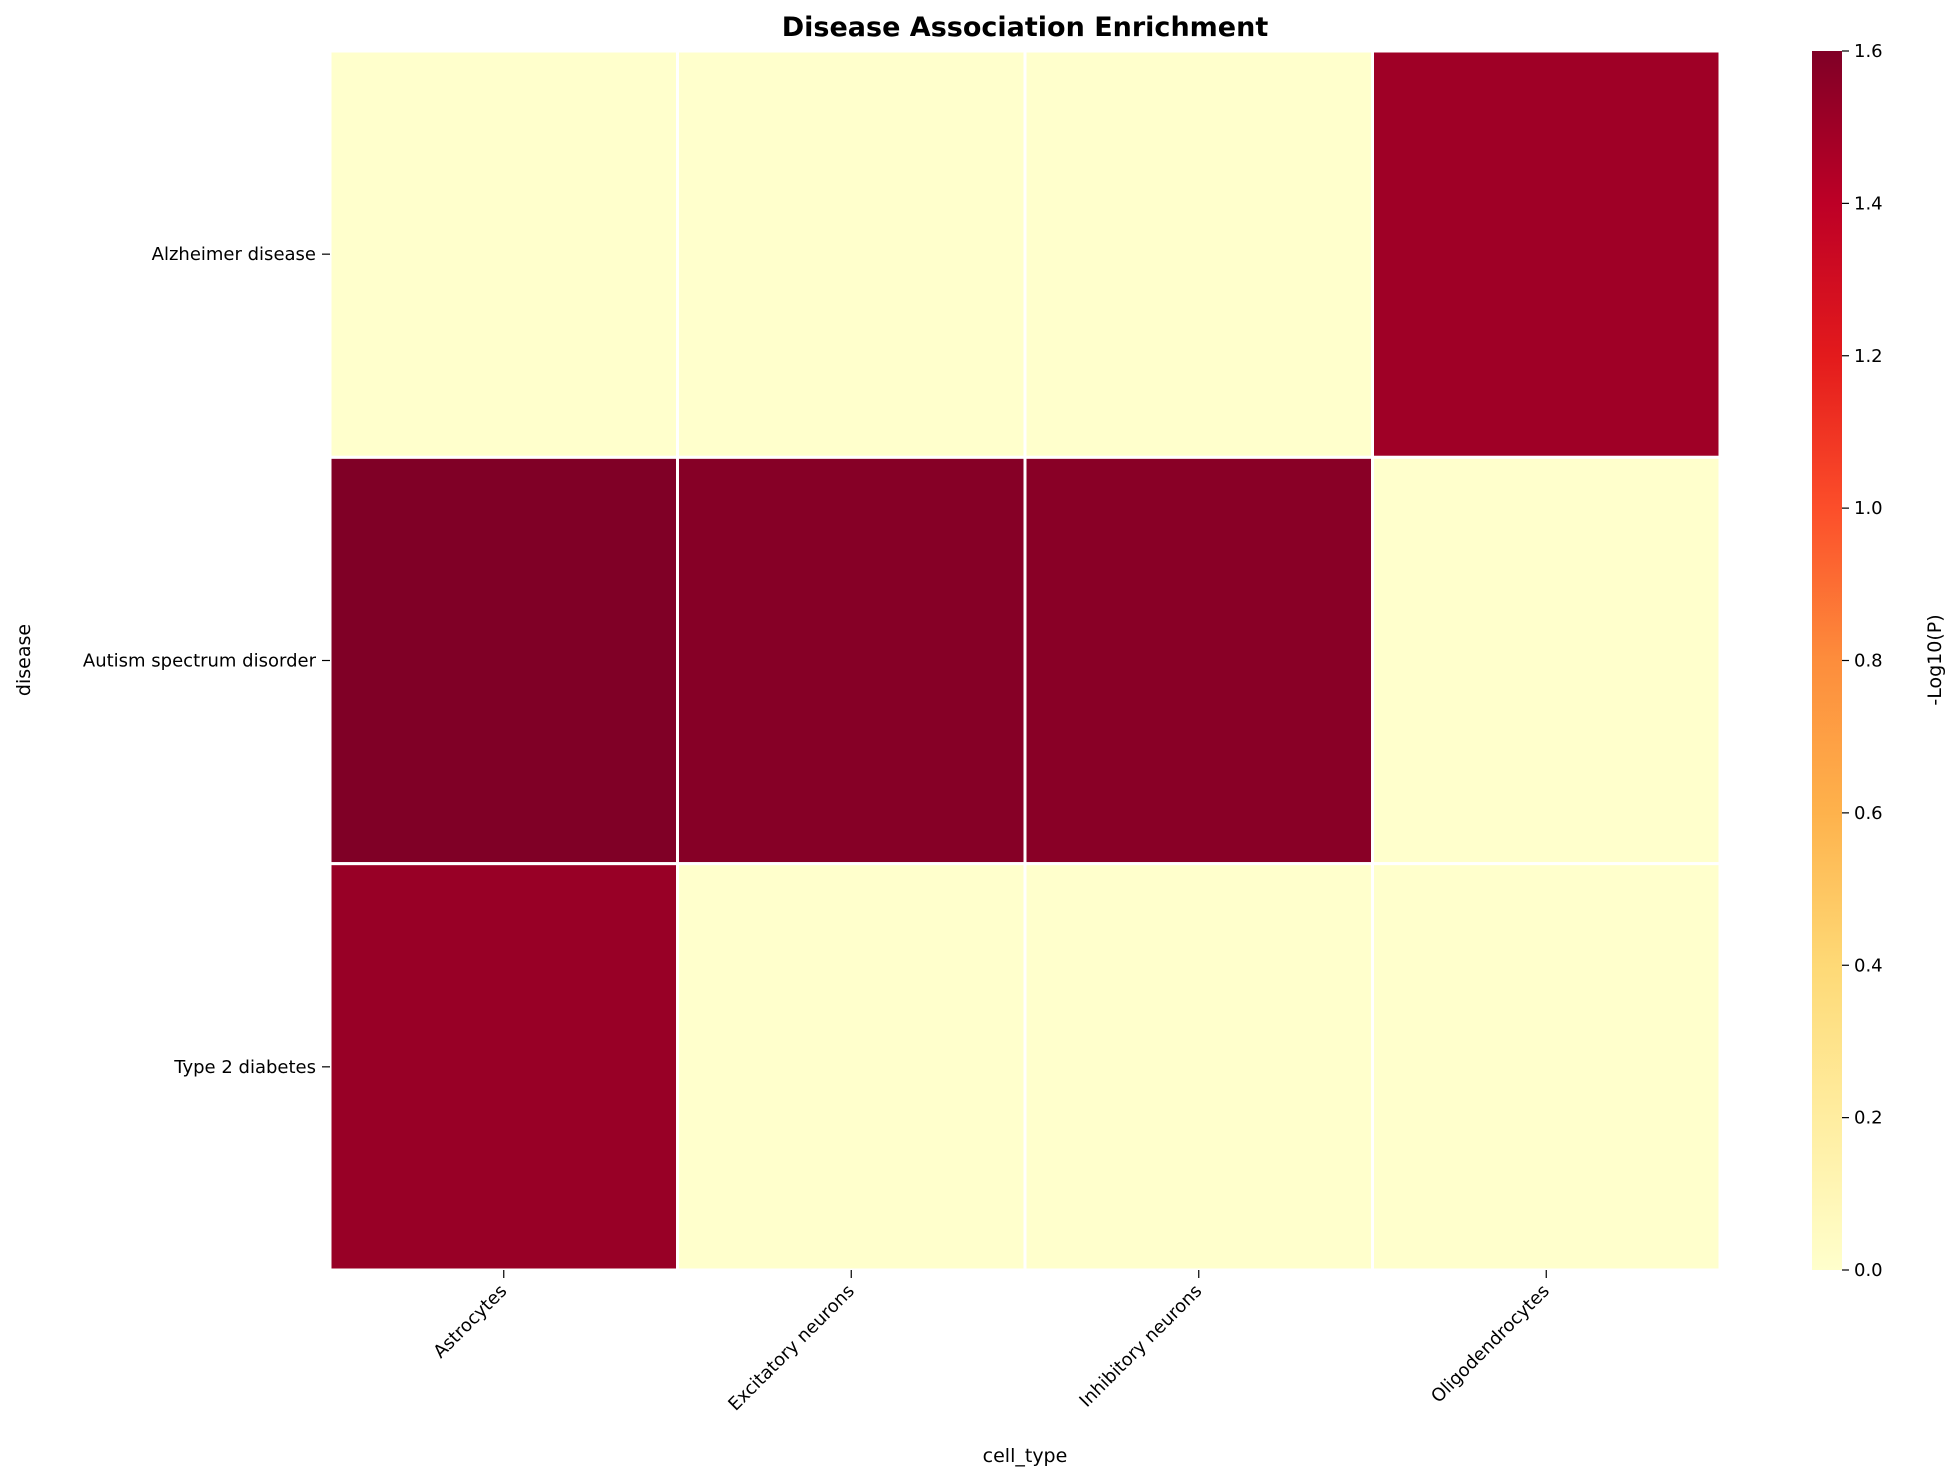  Describe the element at coordinates (1868, 1270) in the screenshot. I see `colorbar-tick-label: 0.0` at that location.